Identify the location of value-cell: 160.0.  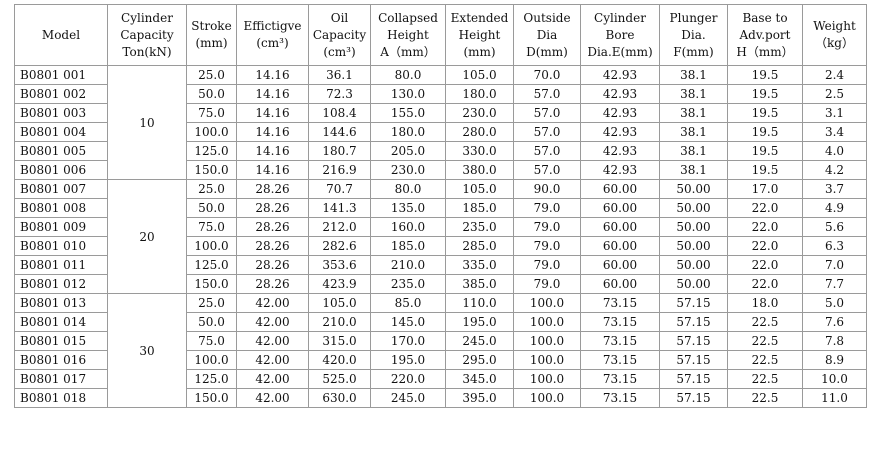
(408, 227).